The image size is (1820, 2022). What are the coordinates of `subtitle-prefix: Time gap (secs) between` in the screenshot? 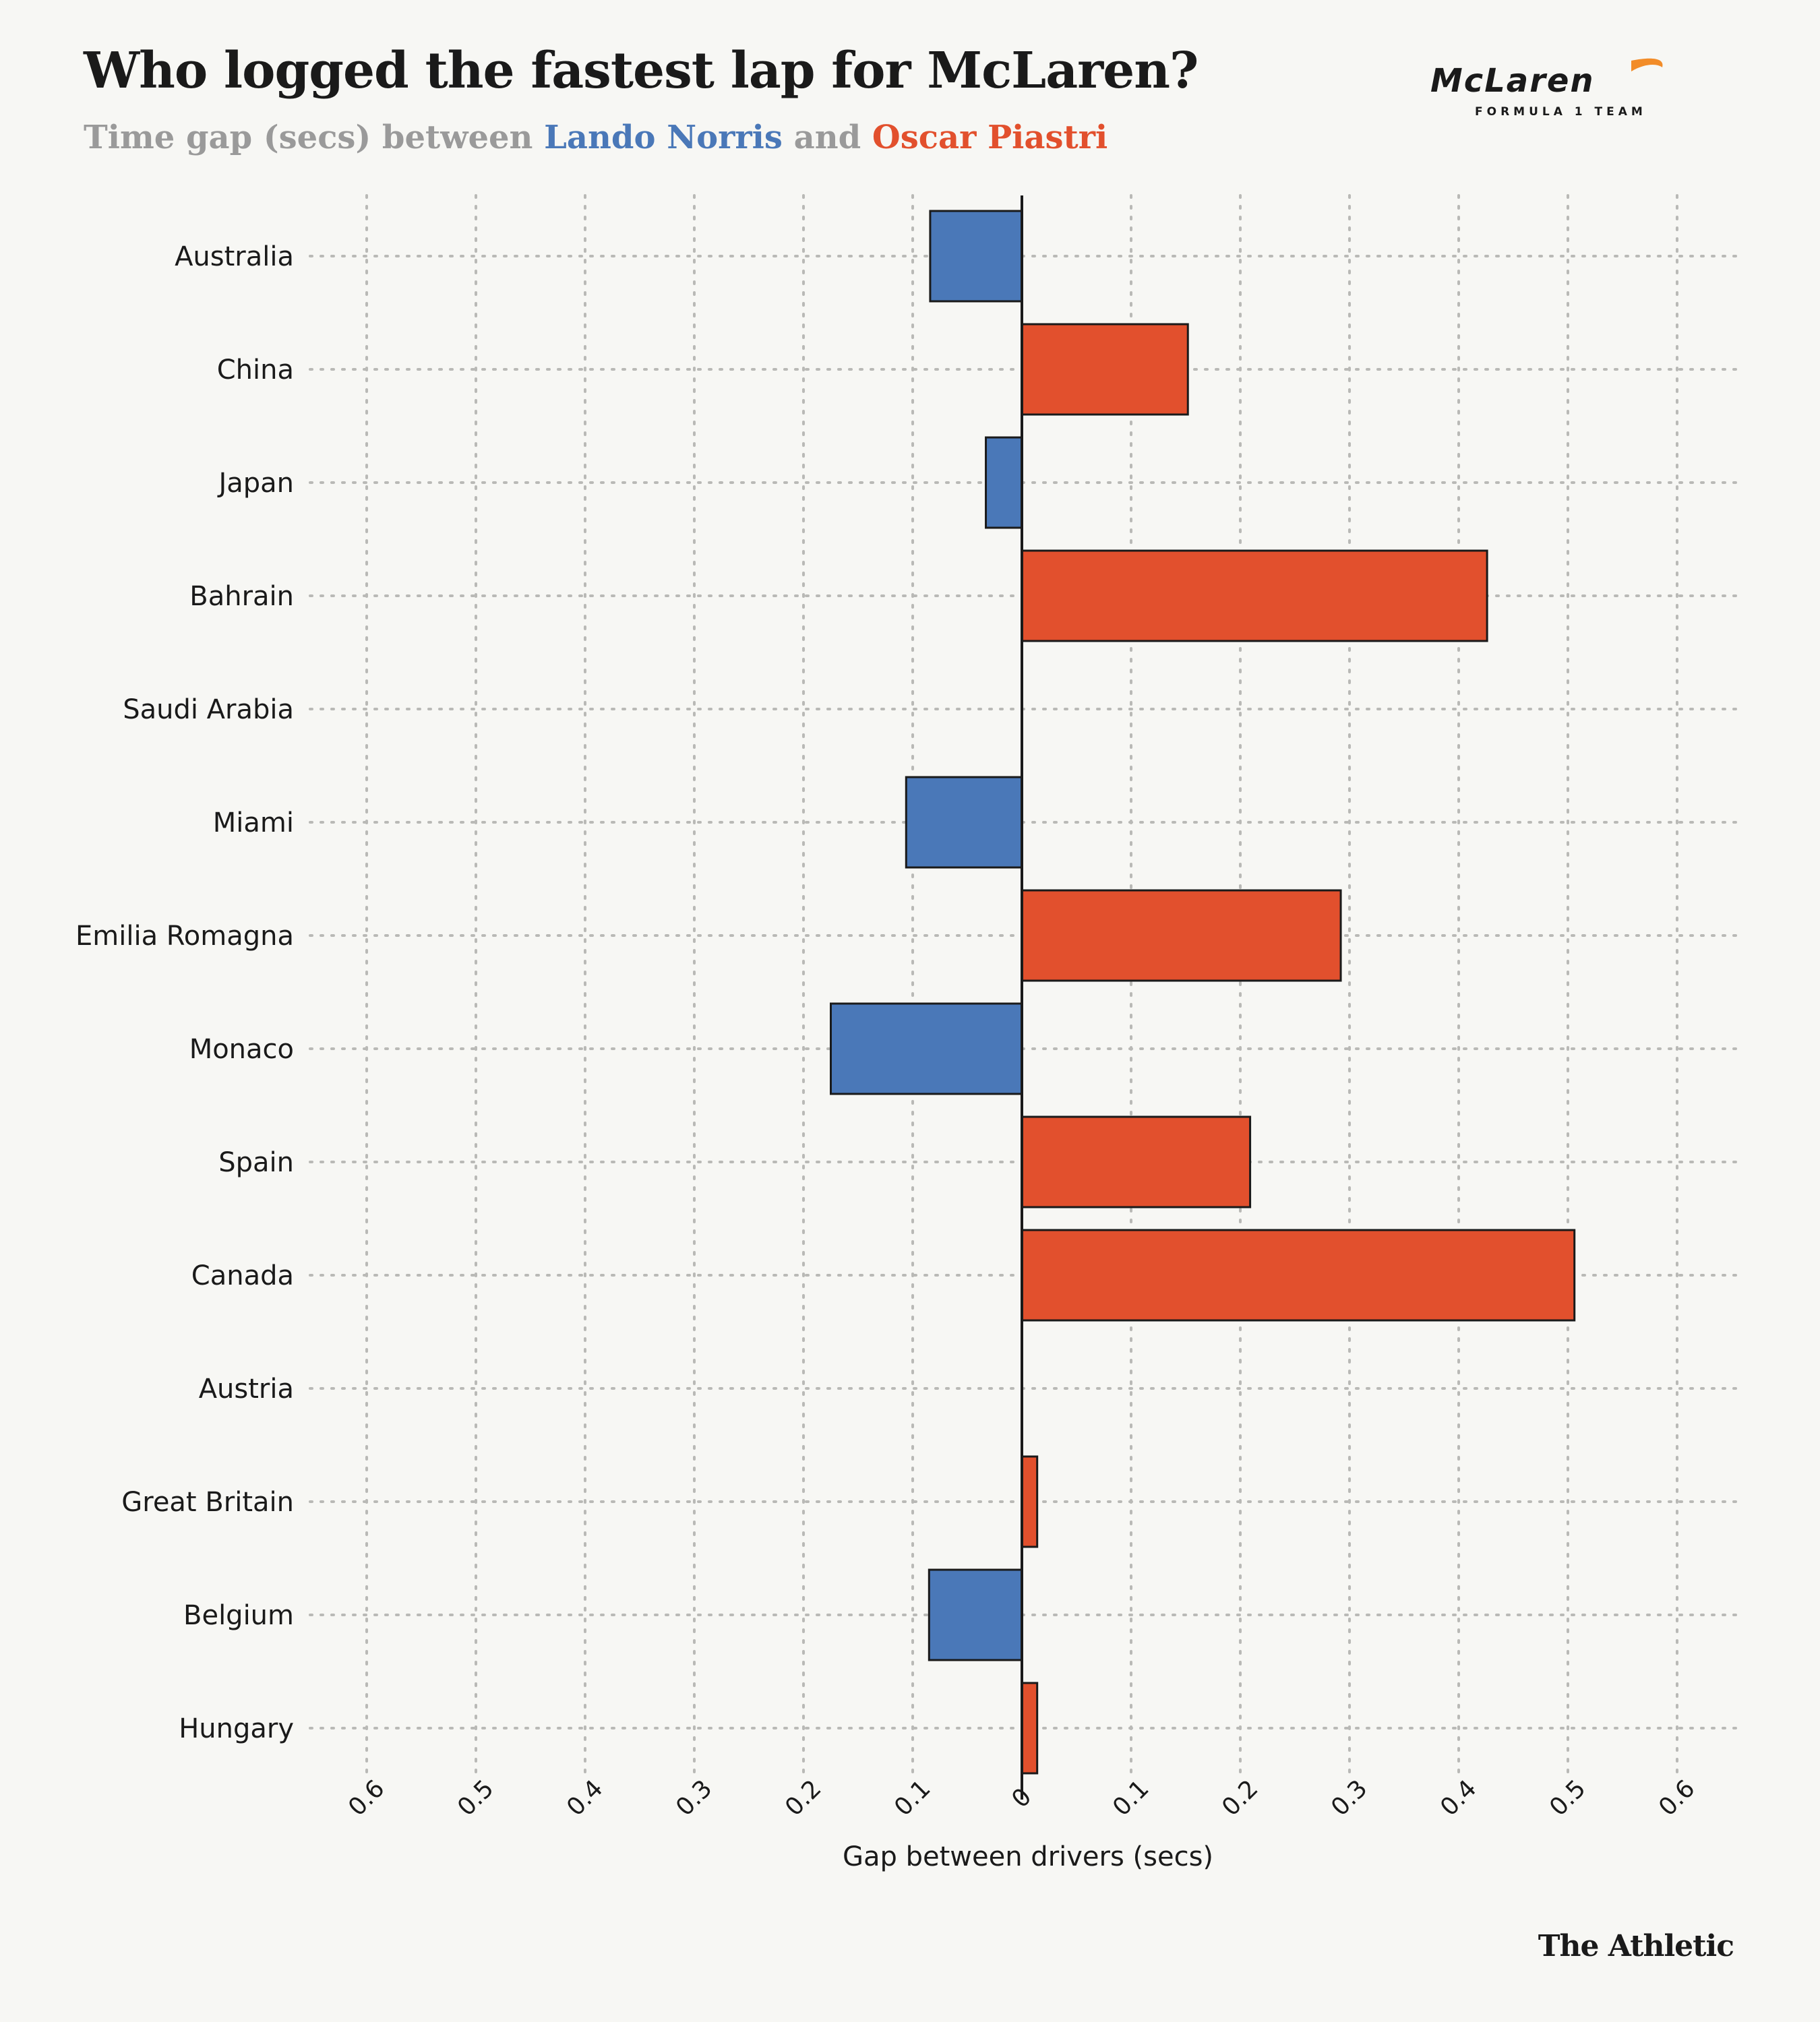 It's located at (314, 137).